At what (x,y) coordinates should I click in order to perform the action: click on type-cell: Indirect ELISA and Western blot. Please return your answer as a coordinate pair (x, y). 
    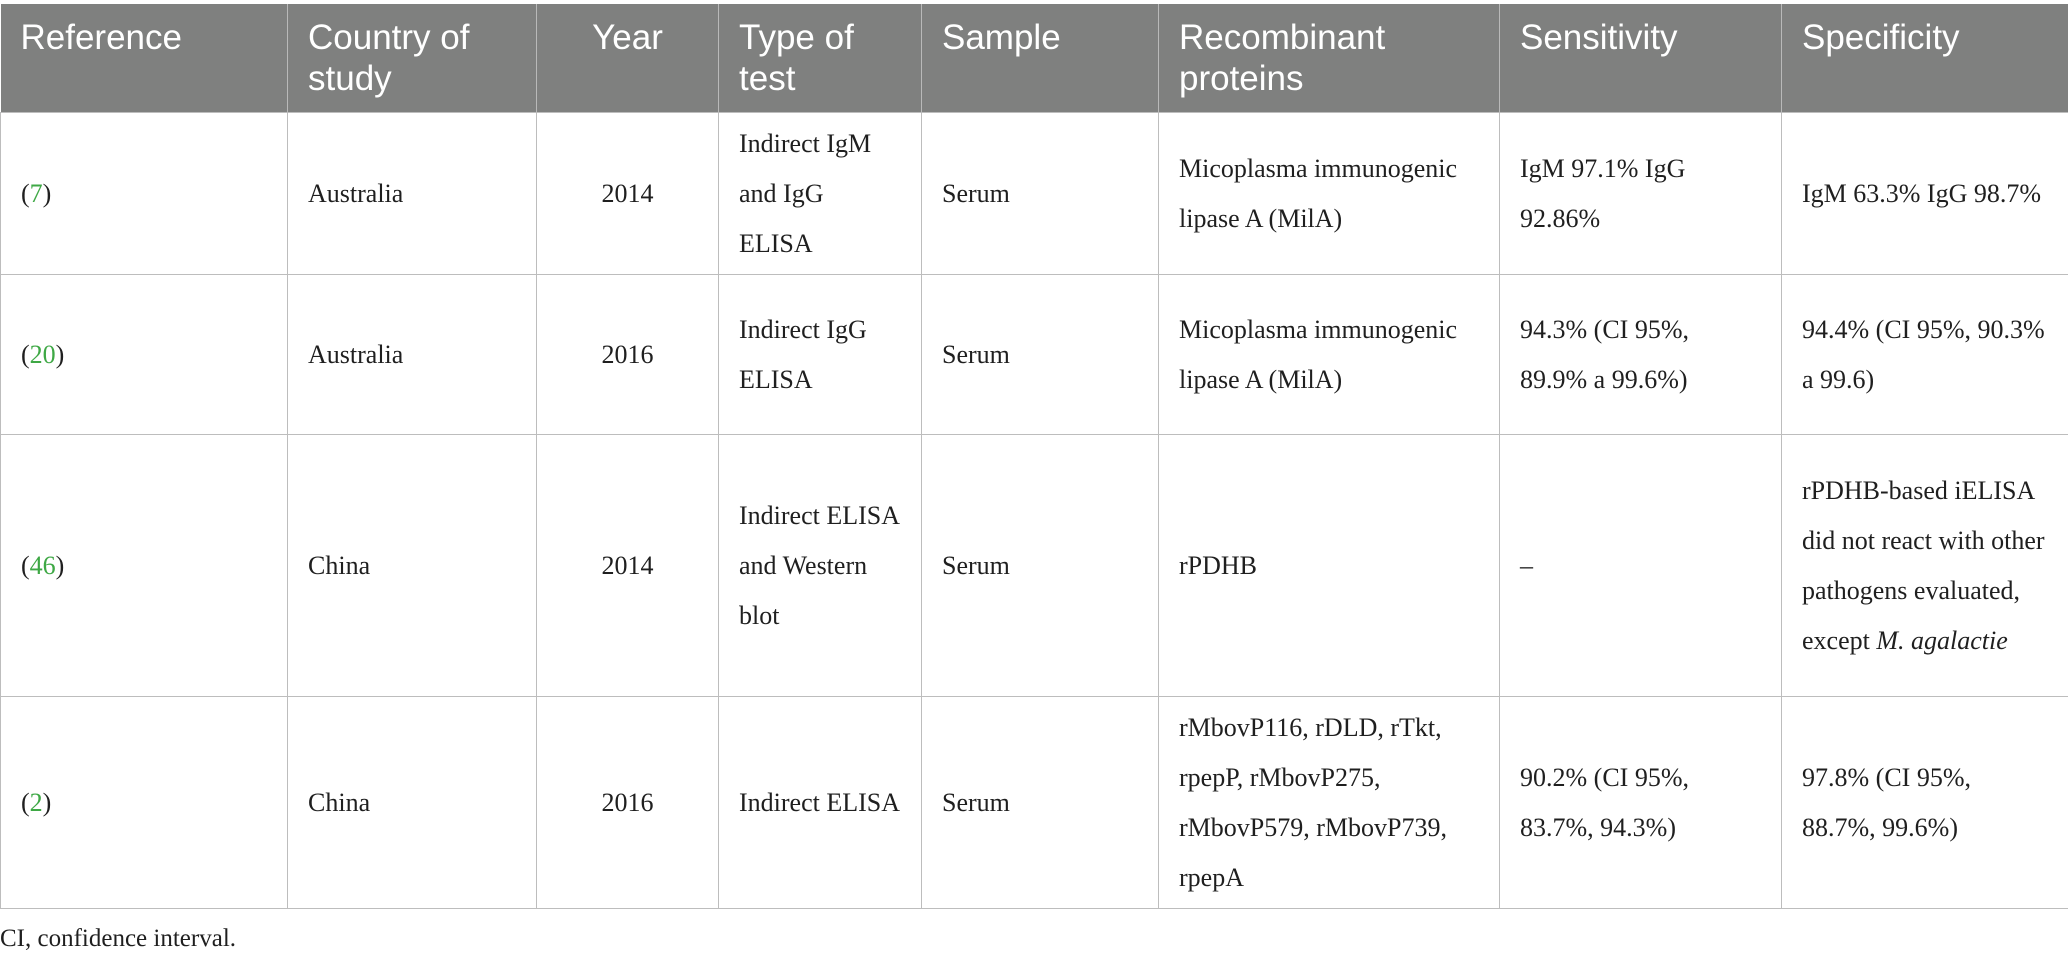
    Looking at the image, I should click on (820, 565).